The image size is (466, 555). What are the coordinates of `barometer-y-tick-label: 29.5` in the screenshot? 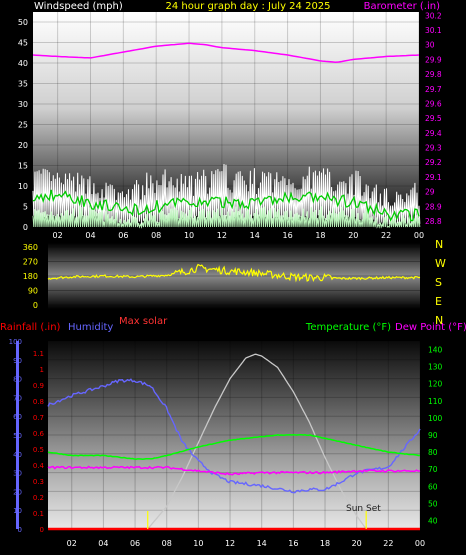 It's located at (433, 118).